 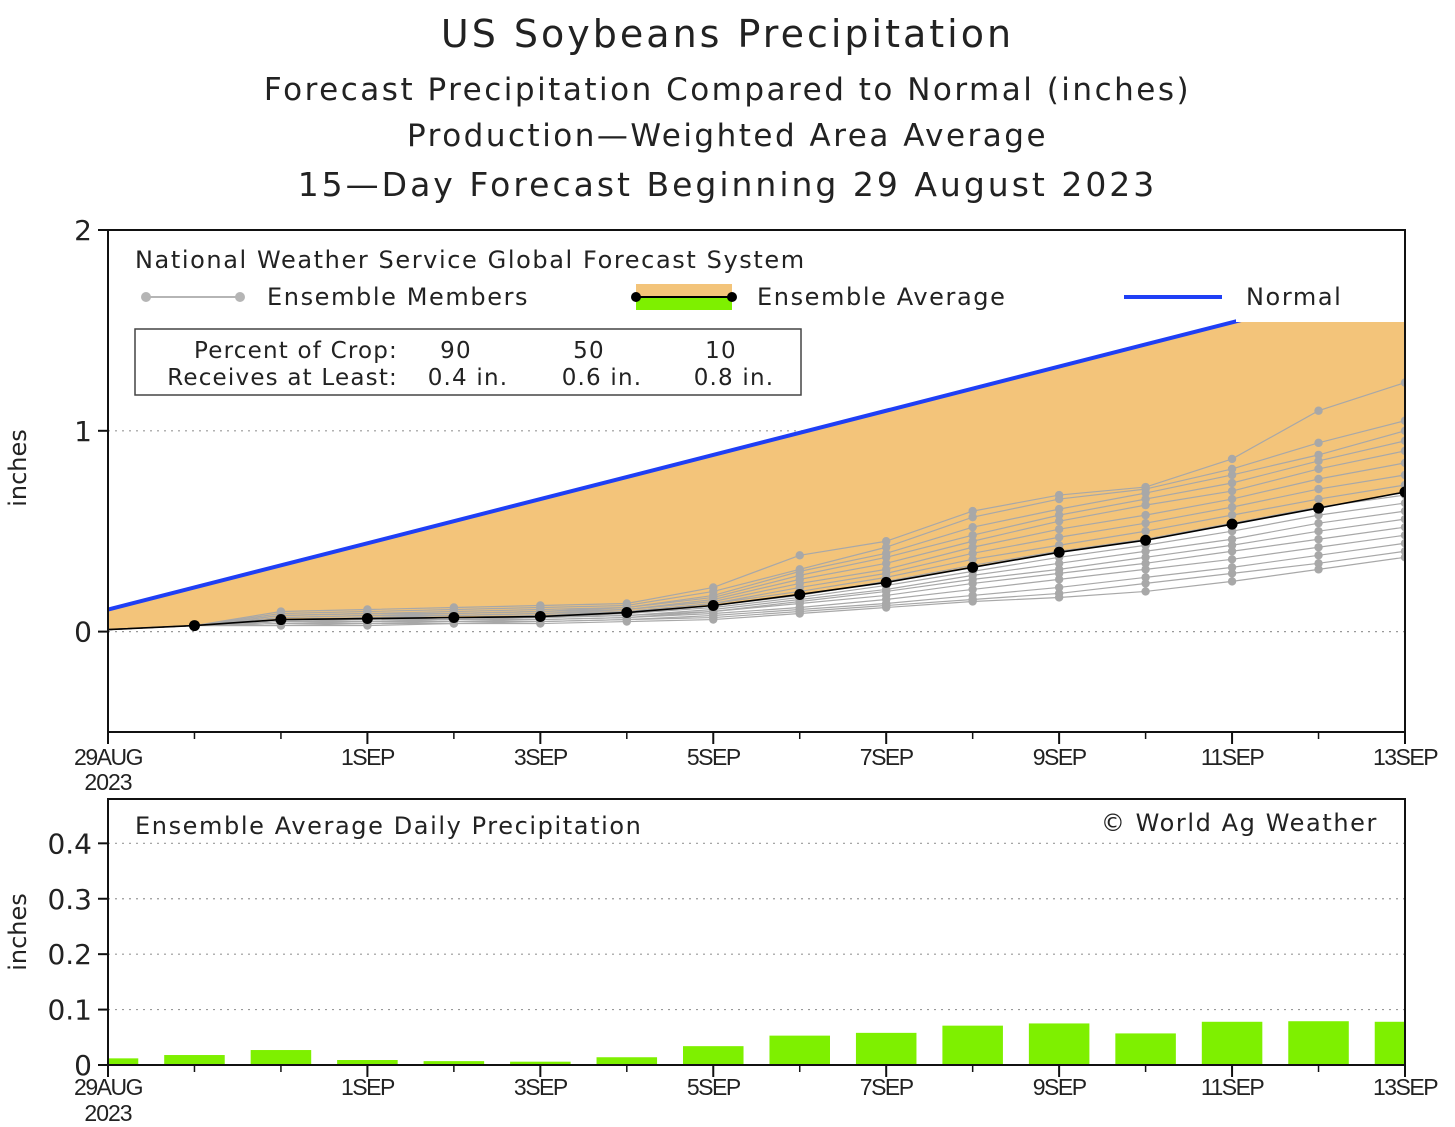 What do you see at coordinates (887, 1087) in the screenshot?
I see `bottom-x-tick-label: 7SEP` at bounding box center [887, 1087].